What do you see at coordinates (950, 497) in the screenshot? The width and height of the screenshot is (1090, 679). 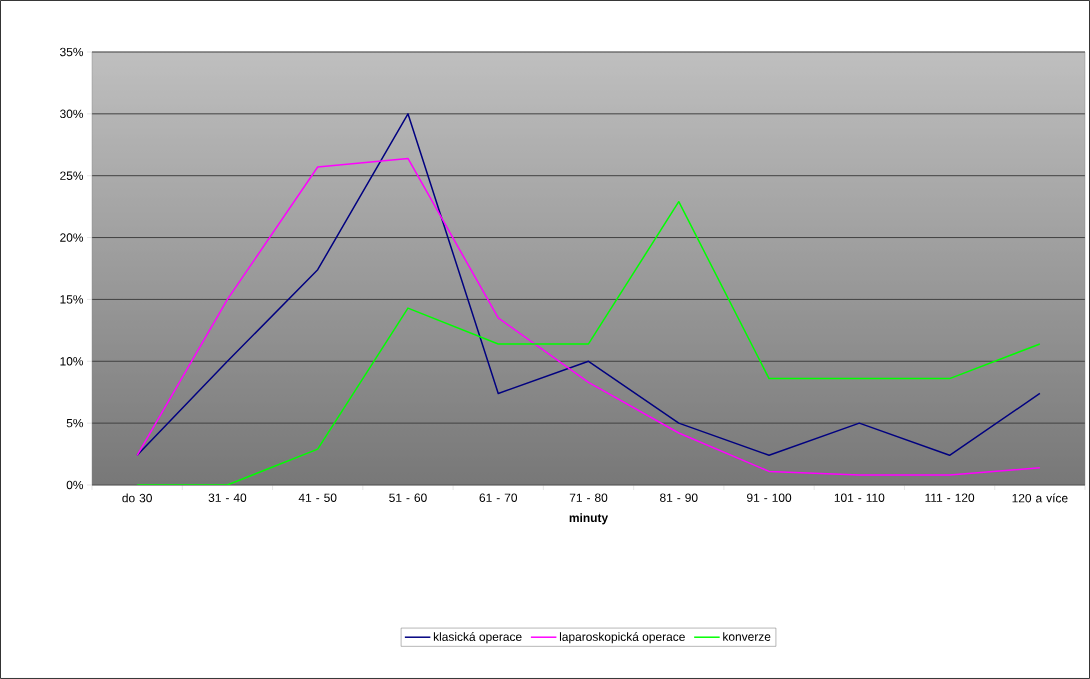 I see `x-tick-label: 111 - 120` at bounding box center [950, 497].